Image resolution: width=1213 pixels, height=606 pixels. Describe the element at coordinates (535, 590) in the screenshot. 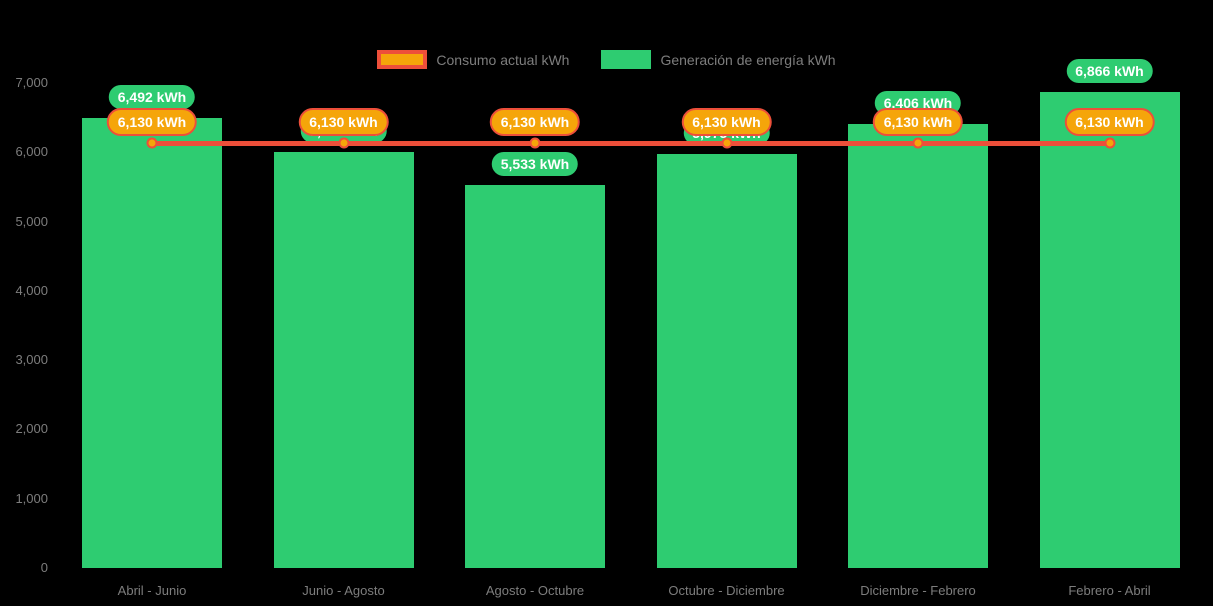

I see `x-axis-label: Agosto - Octubre` at that location.